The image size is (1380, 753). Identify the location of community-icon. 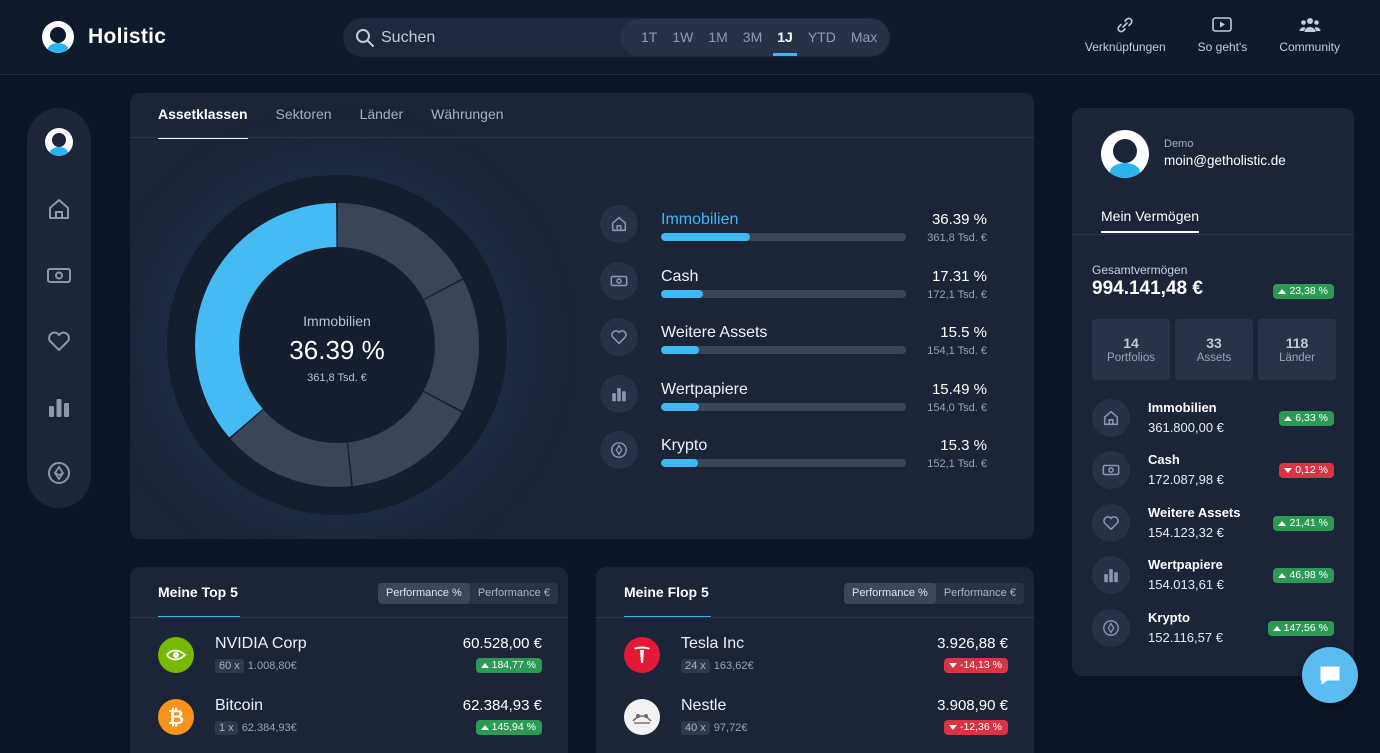
(1310, 25).